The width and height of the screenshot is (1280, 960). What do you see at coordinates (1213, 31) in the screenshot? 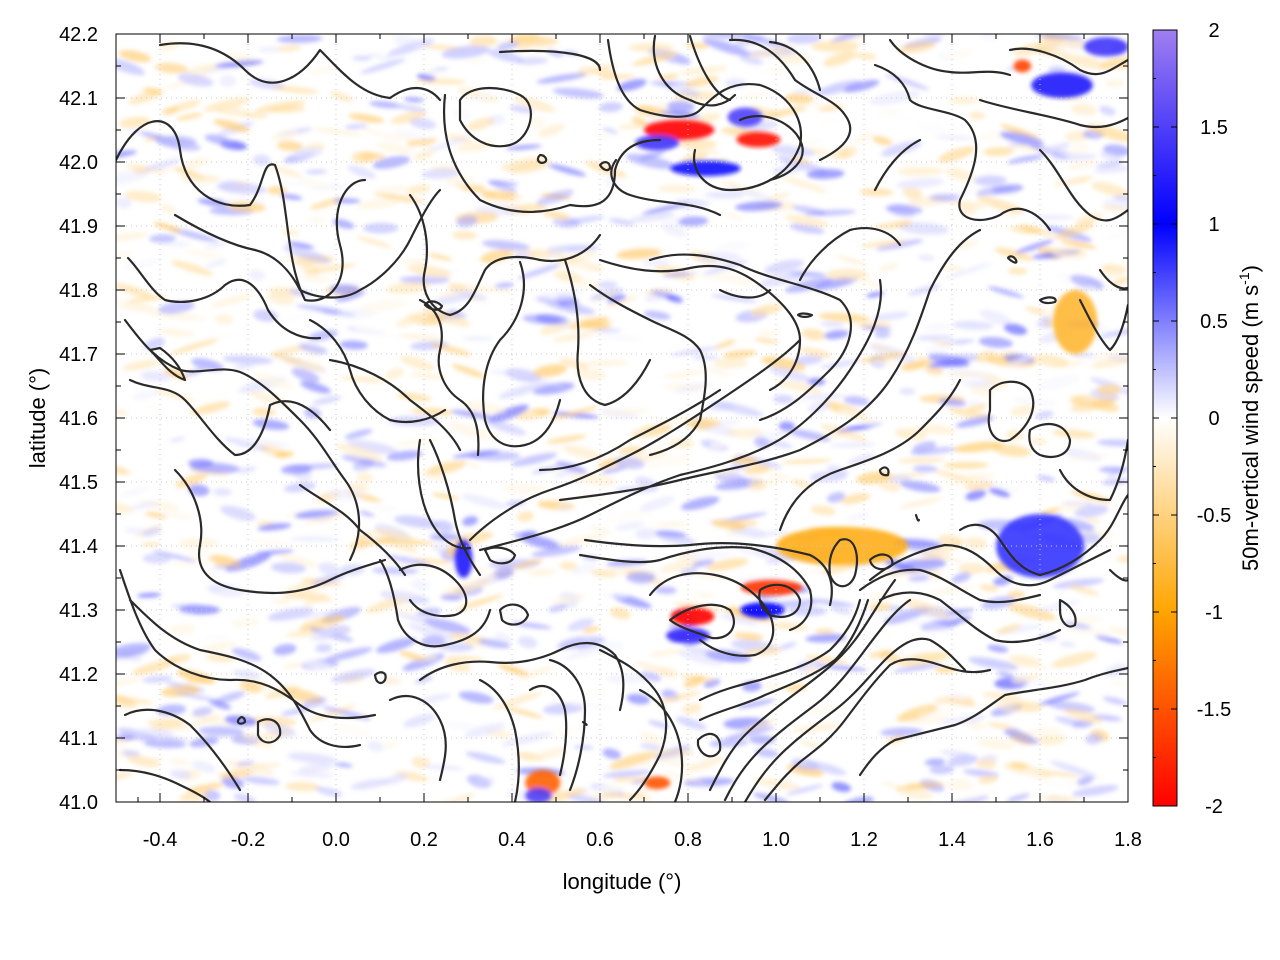
I see `colorbar-tick-label: 2` at bounding box center [1213, 31].